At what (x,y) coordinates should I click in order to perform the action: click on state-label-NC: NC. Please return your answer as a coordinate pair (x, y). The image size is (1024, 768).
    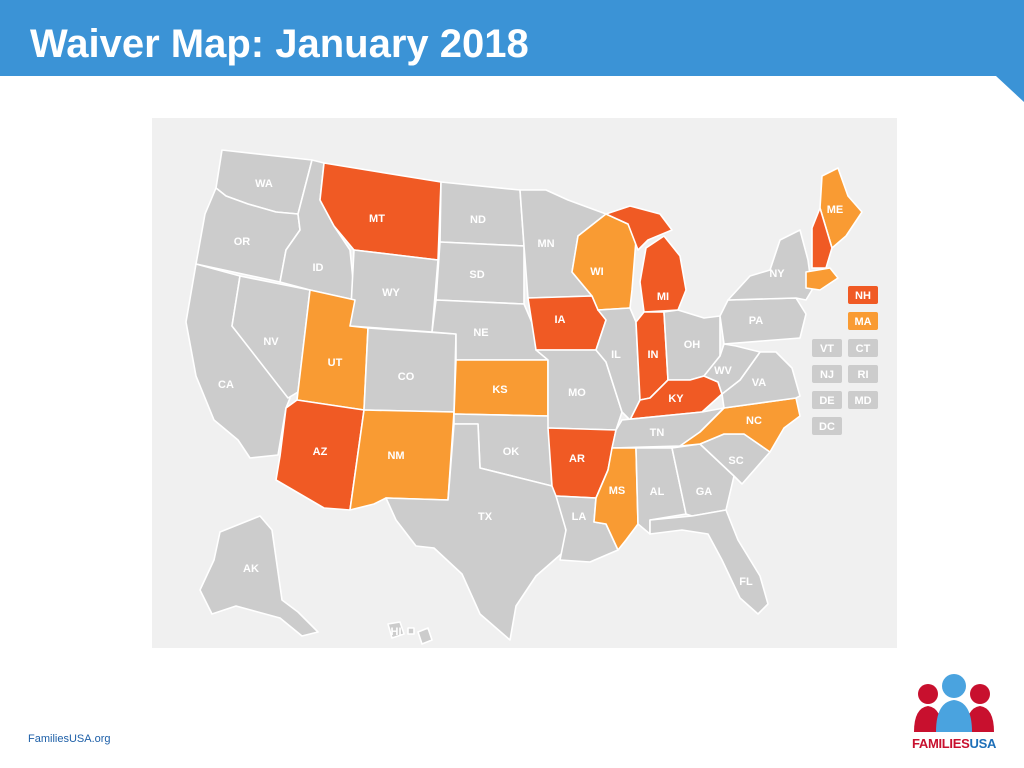
    Looking at the image, I should click on (754, 421).